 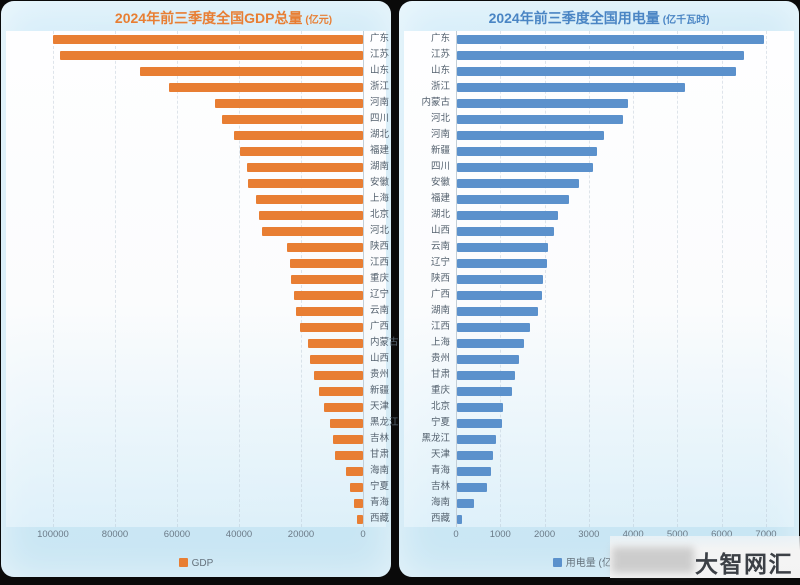 What do you see at coordinates (633, 534) in the screenshot?
I see `x-tick-label: 4000` at bounding box center [633, 534].